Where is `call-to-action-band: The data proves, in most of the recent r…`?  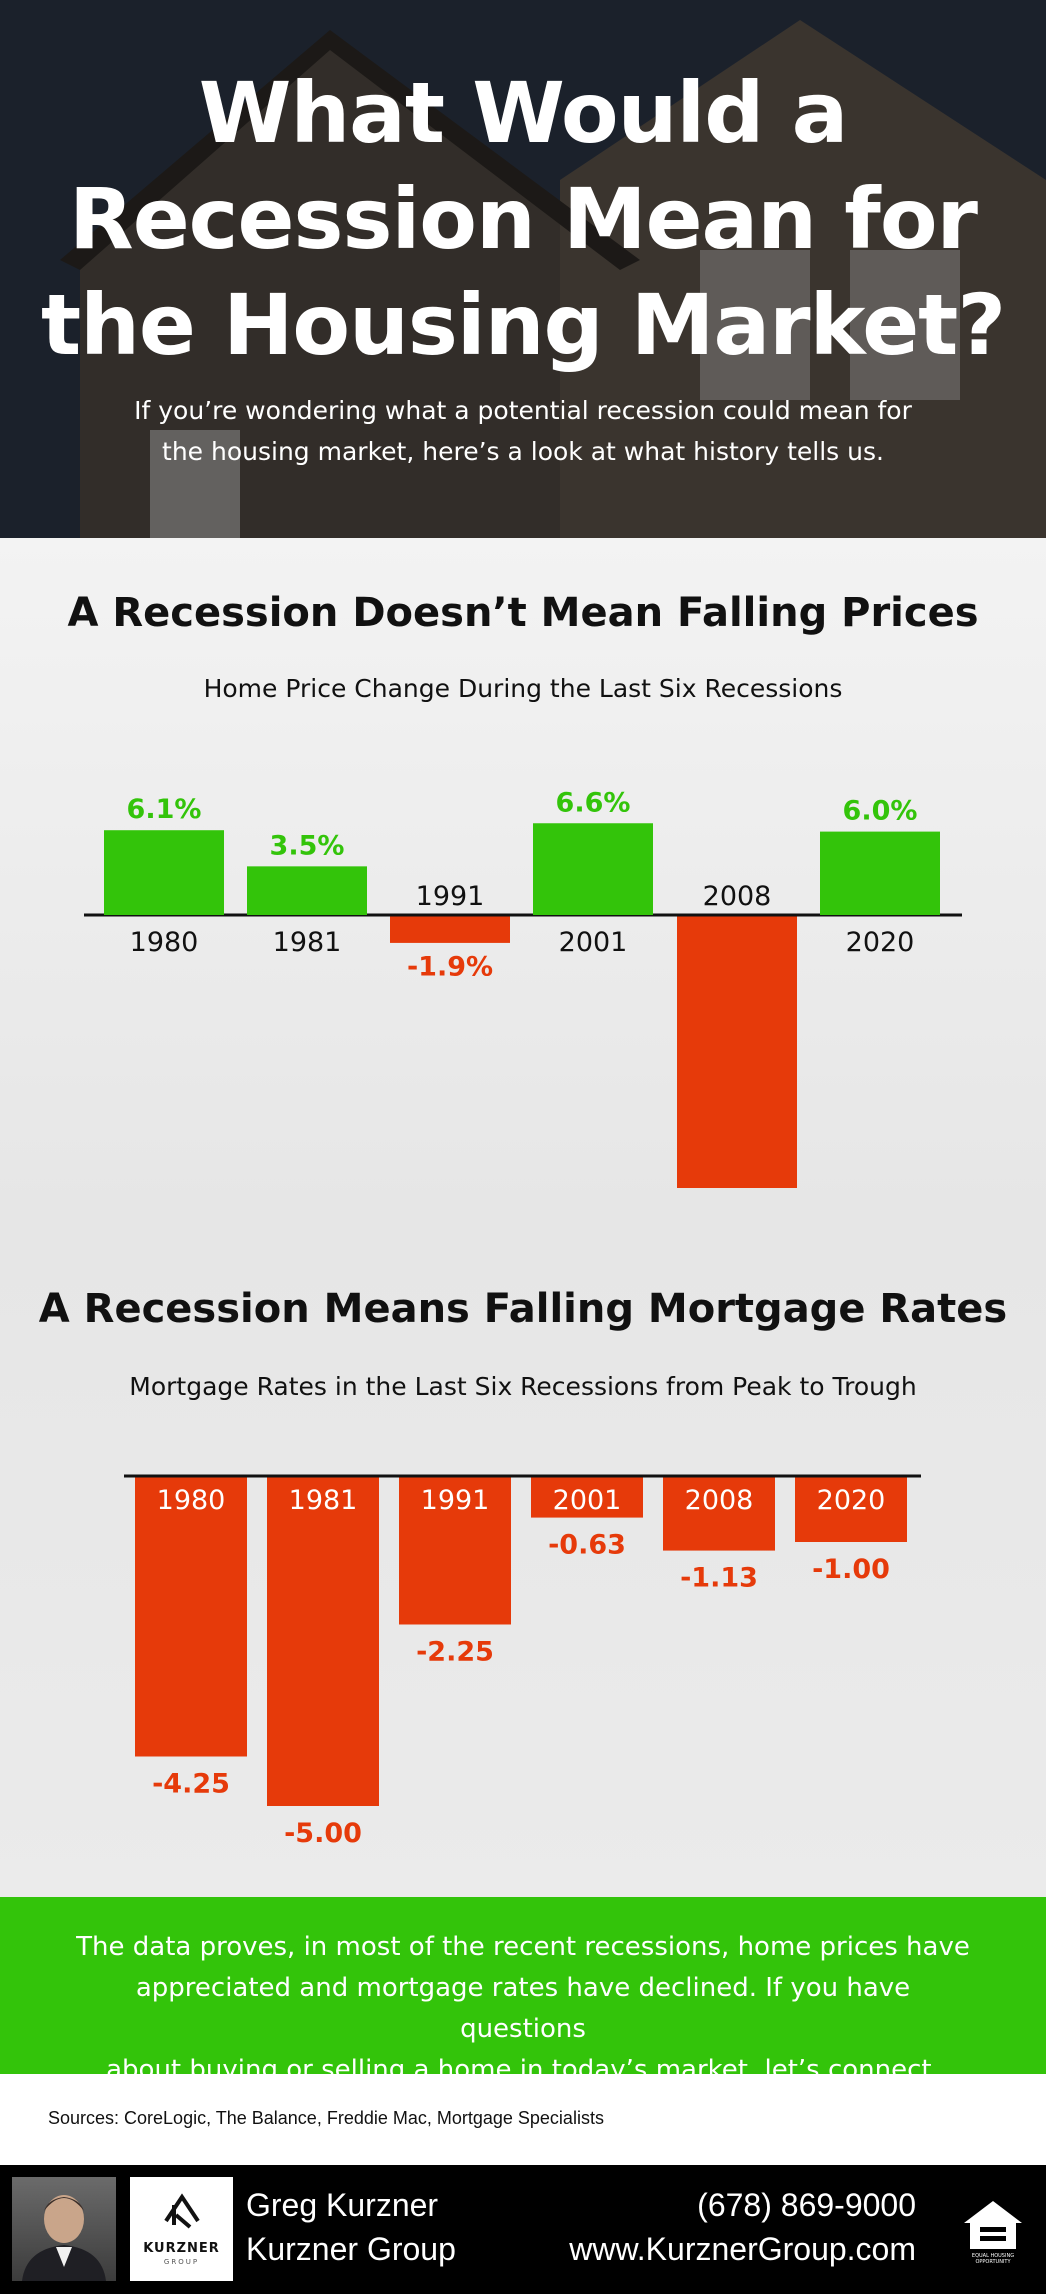
call-to-action-band: The data proves, in most of the recent r… is located at coordinates (523, 1991).